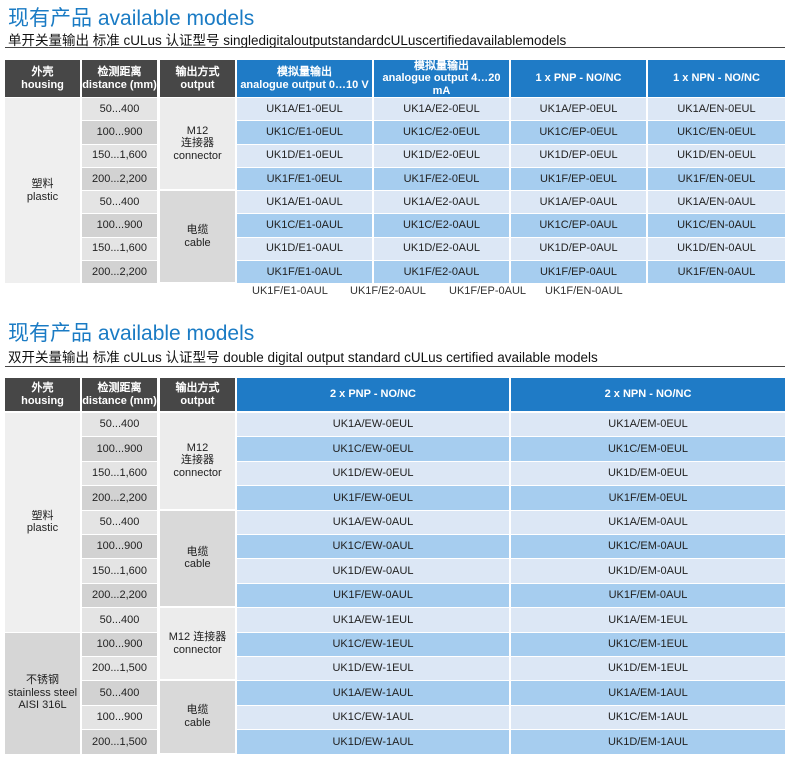  Describe the element at coordinates (578, 78) in the screenshot. I see `header-cell: 1 x PNP - NO/NC` at that location.